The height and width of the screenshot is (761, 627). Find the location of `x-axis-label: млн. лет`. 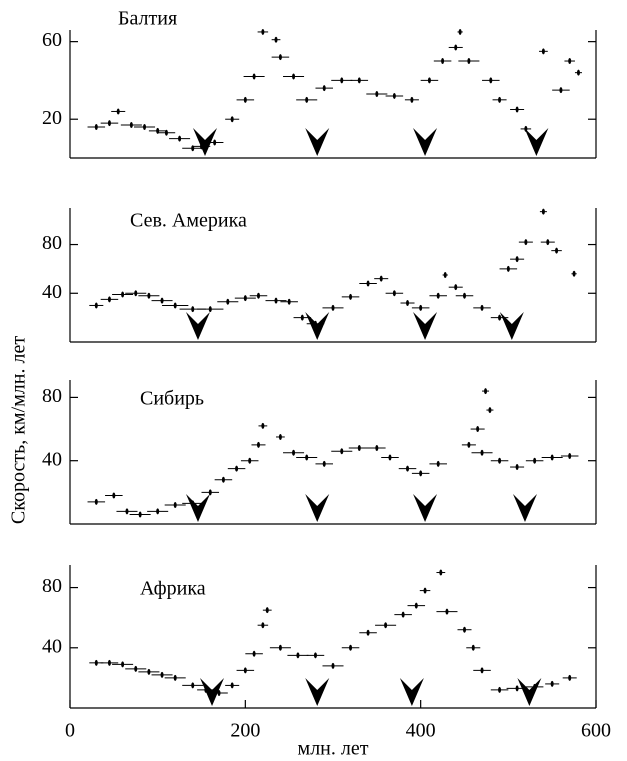

x-axis-label: млн. лет is located at coordinates (333, 749).